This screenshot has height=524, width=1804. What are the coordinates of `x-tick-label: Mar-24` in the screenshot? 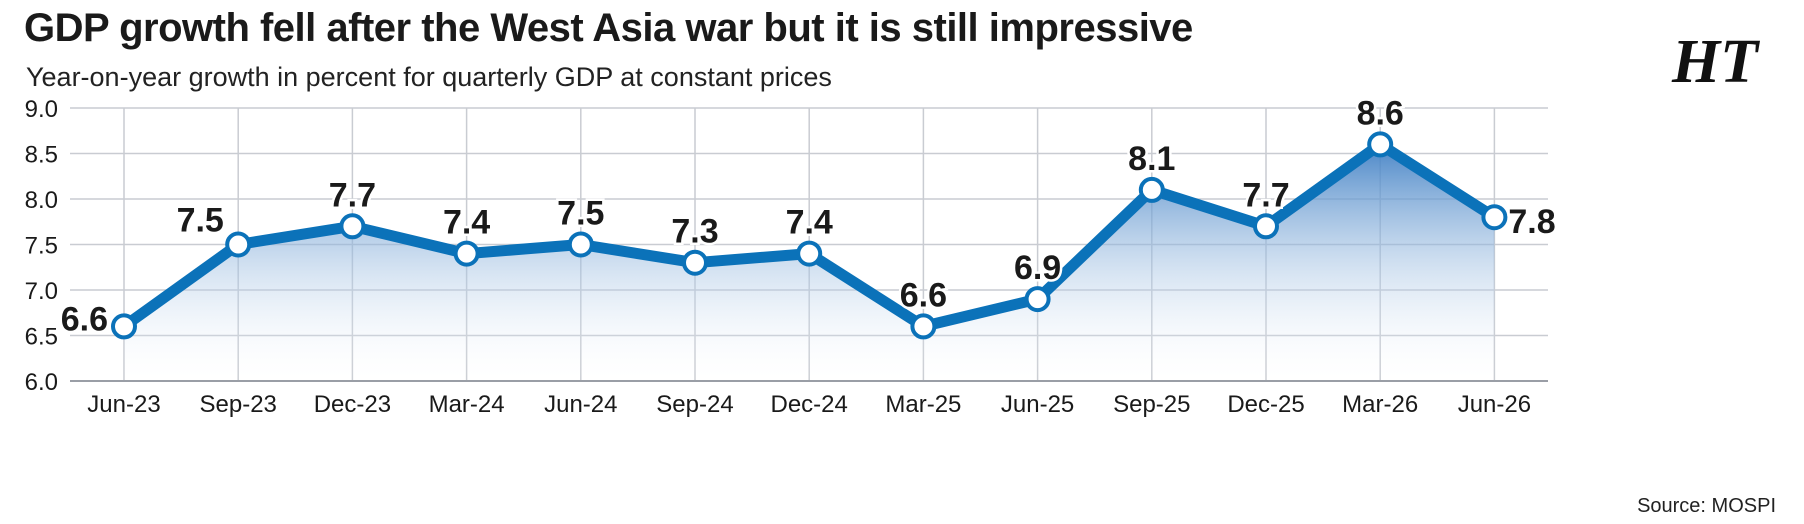 It's located at (467, 404).